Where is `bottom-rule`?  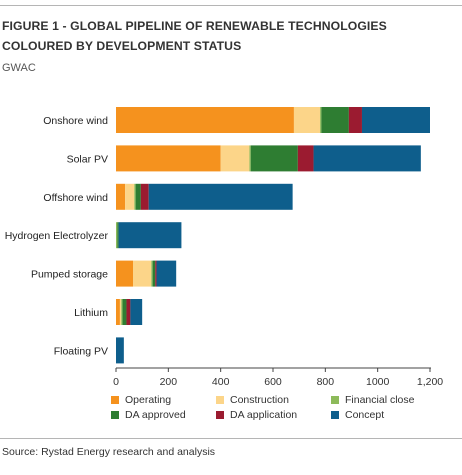
bottom-rule is located at coordinates (231, 438).